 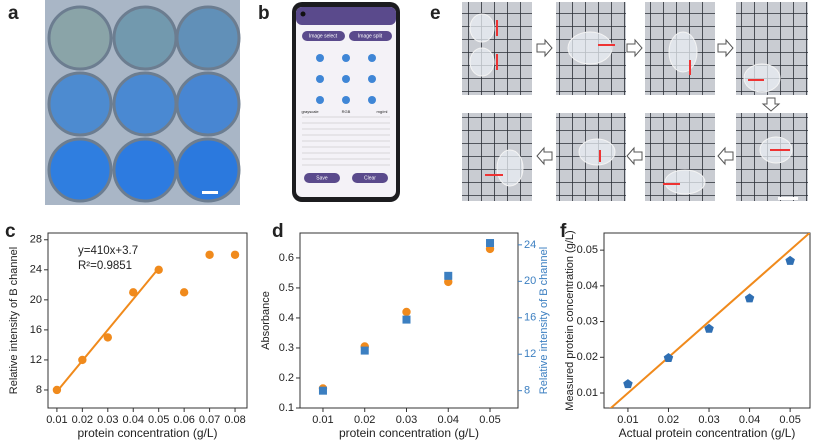 I want to click on panel-label: a, so click(x=13, y=13).